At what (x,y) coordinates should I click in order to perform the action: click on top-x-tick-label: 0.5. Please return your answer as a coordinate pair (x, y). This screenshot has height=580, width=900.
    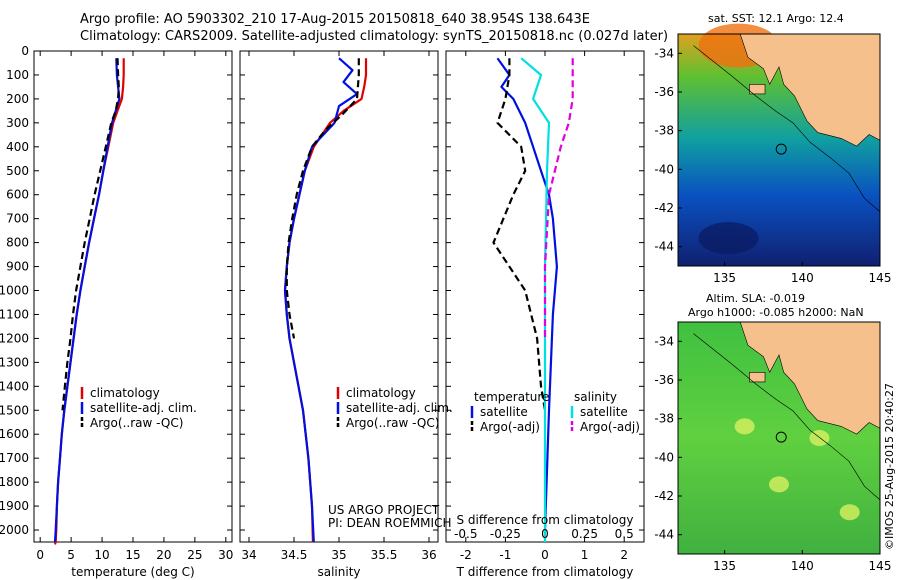
    Looking at the image, I should click on (624, 534).